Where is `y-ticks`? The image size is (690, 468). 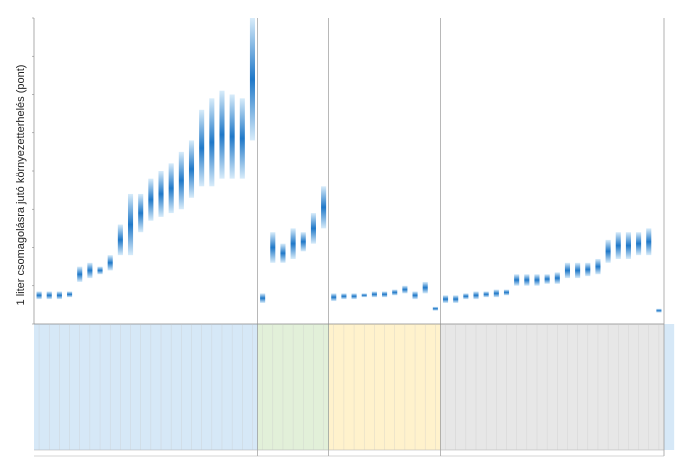 y-ticks is located at coordinates (33, 171).